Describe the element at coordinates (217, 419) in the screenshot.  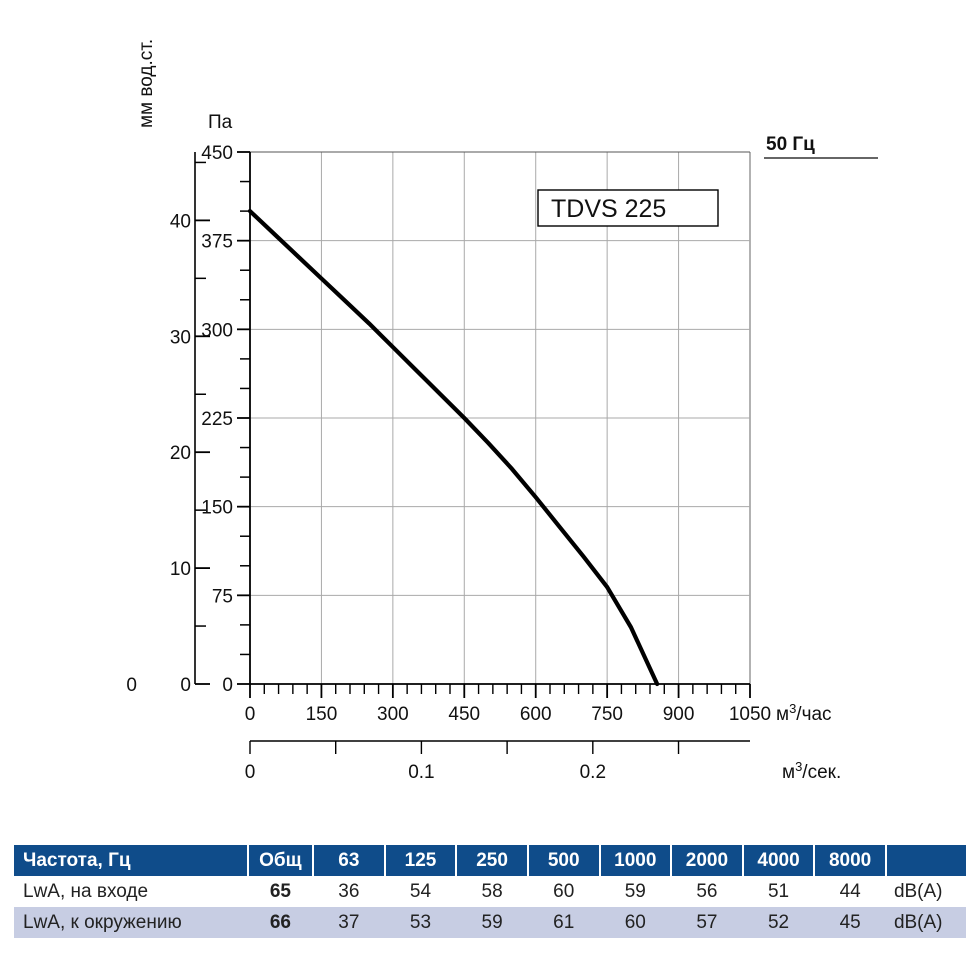
I see `tick-label-pa: 225` at that location.